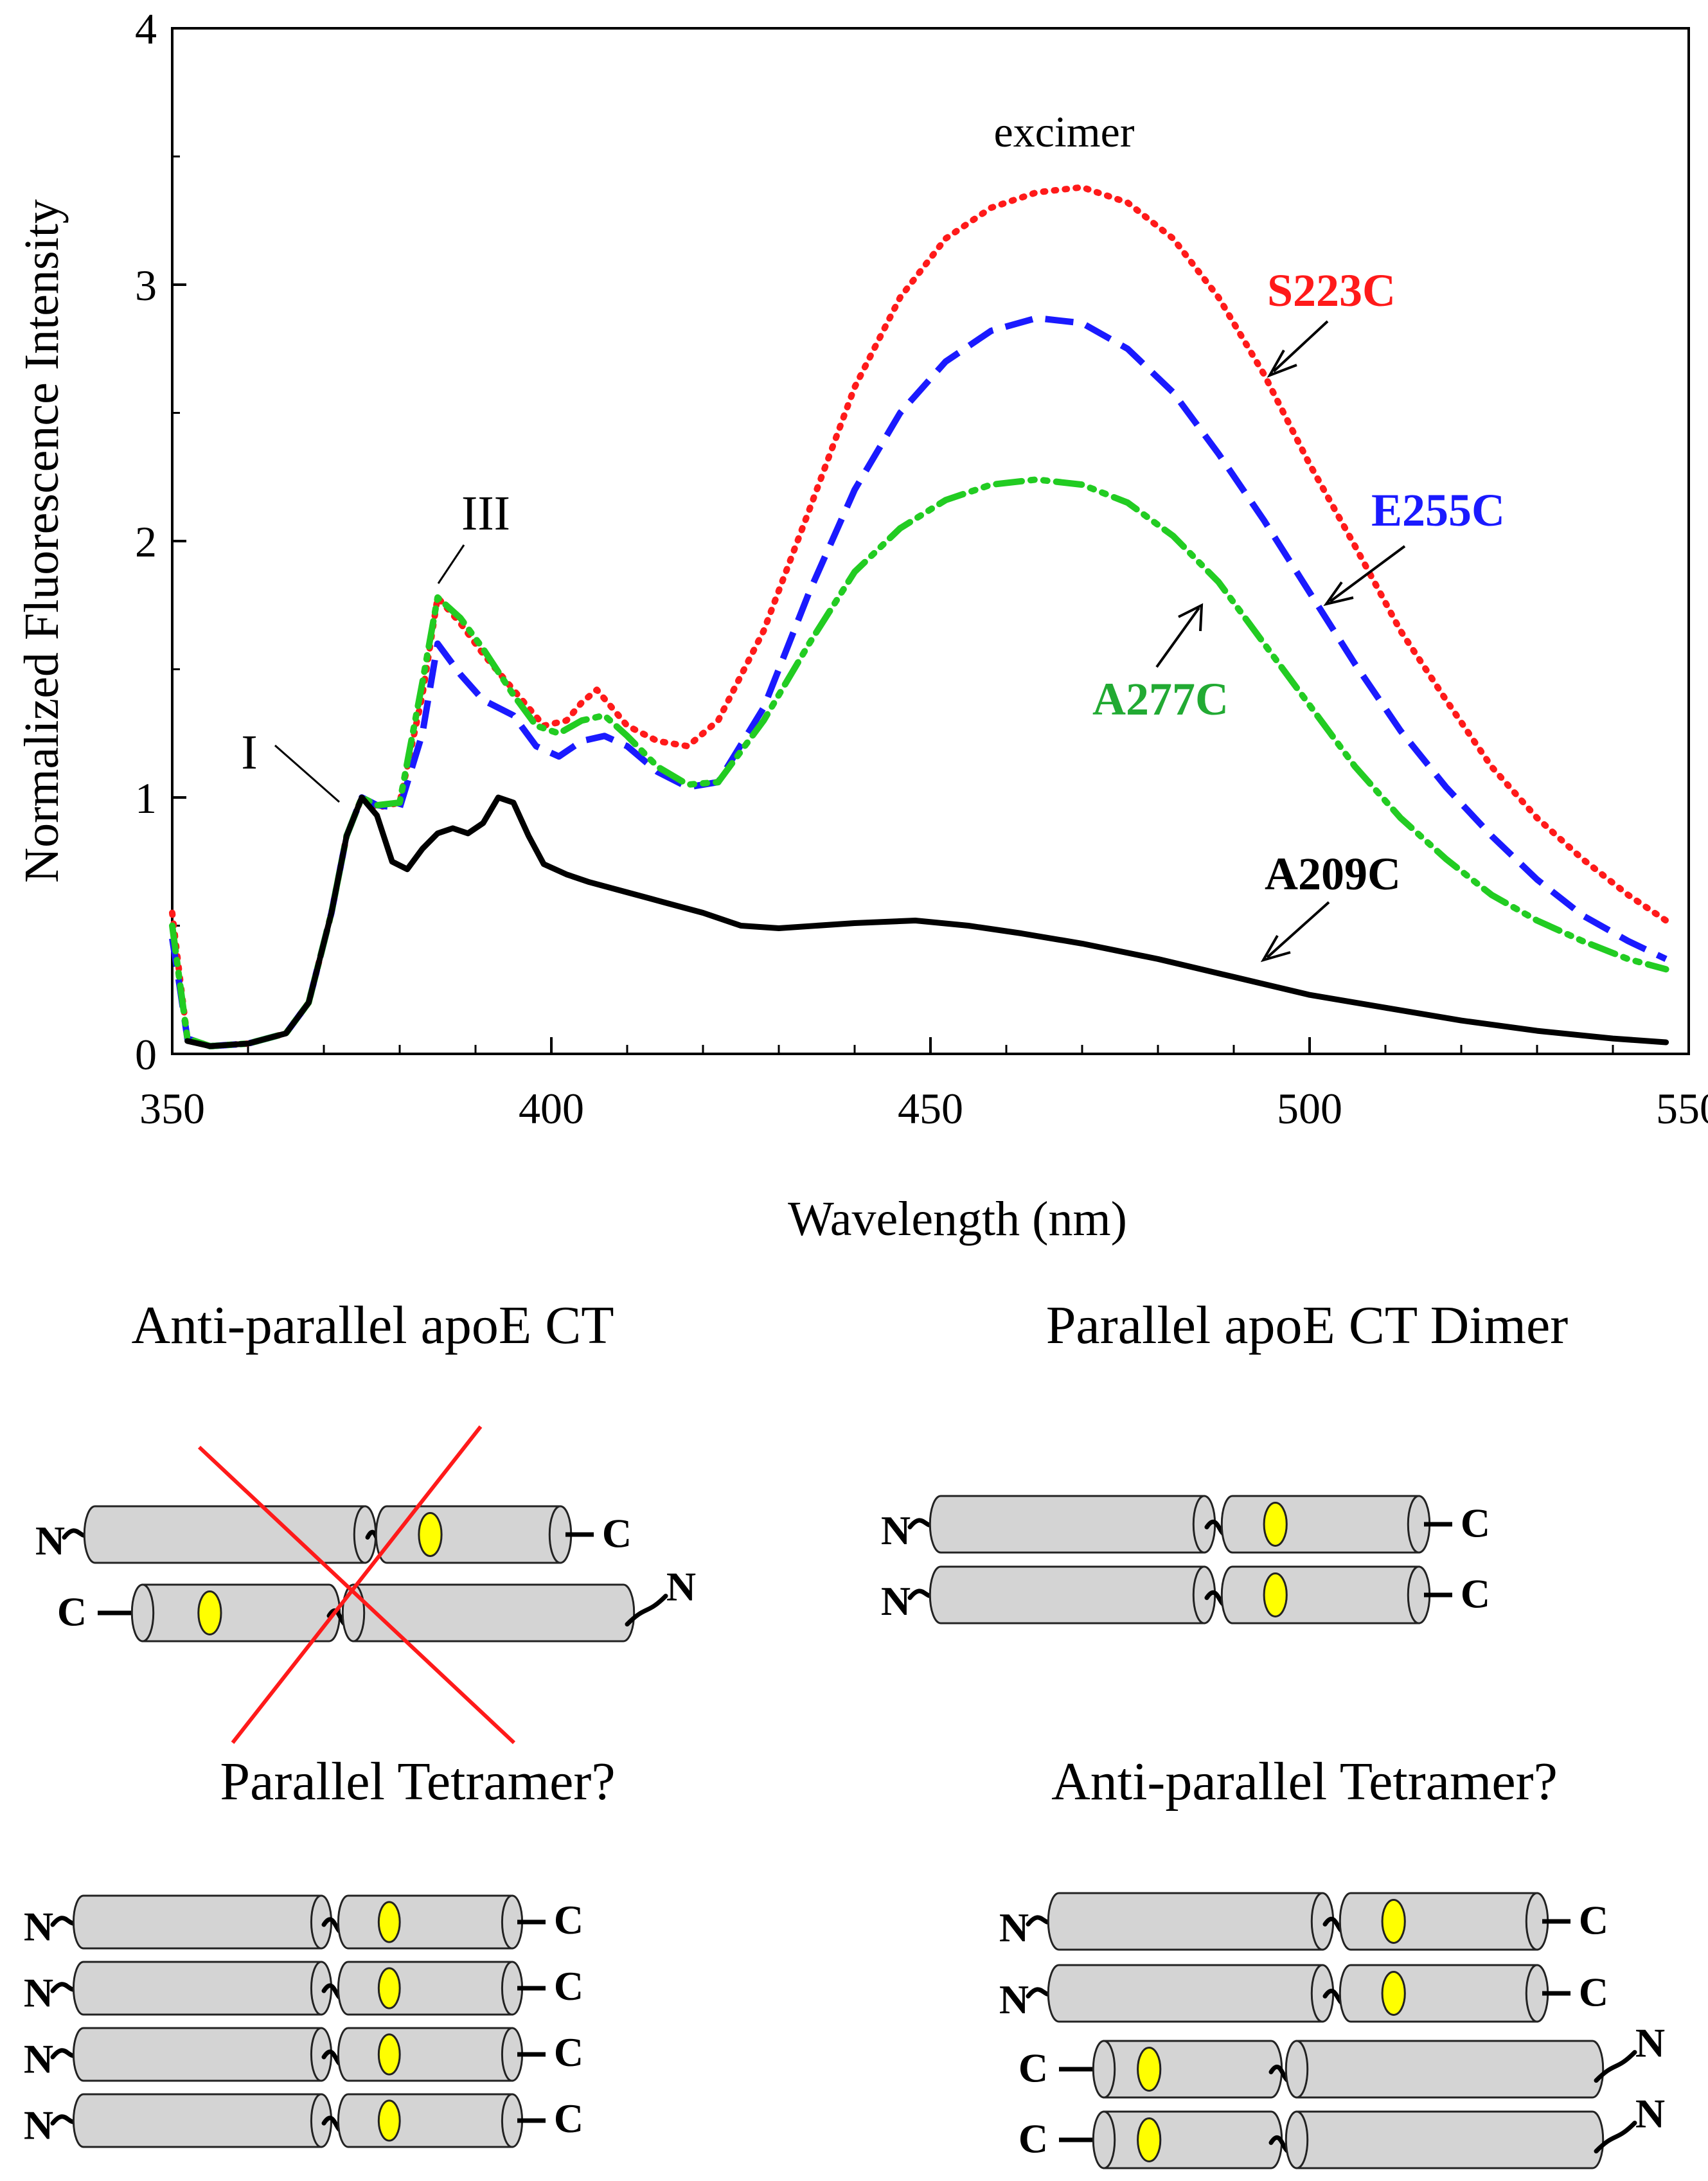 Image resolution: width=1708 pixels, height=2181 pixels. Describe the element at coordinates (160, 541) in the screenshot. I see `y-axis-ticks: 0 1 2 3 4` at that location.